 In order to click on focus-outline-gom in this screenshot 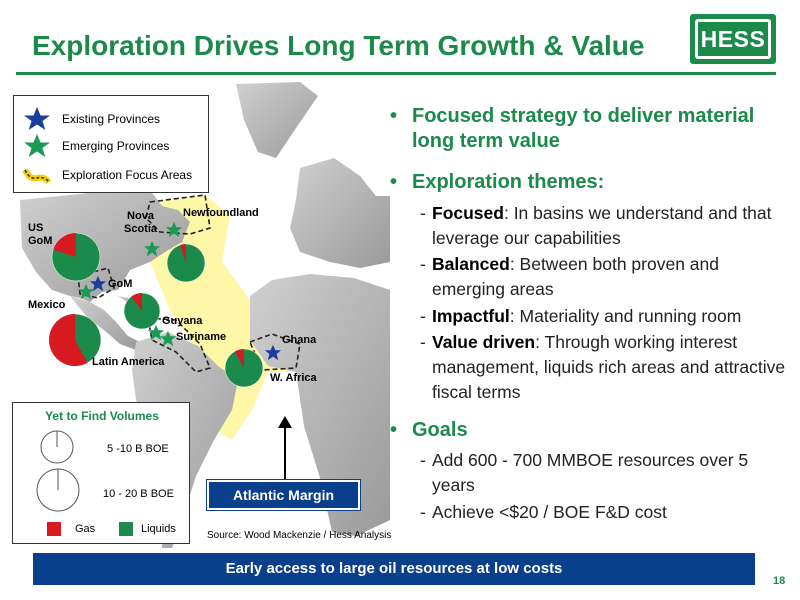, I will do `click(96, 283)`.